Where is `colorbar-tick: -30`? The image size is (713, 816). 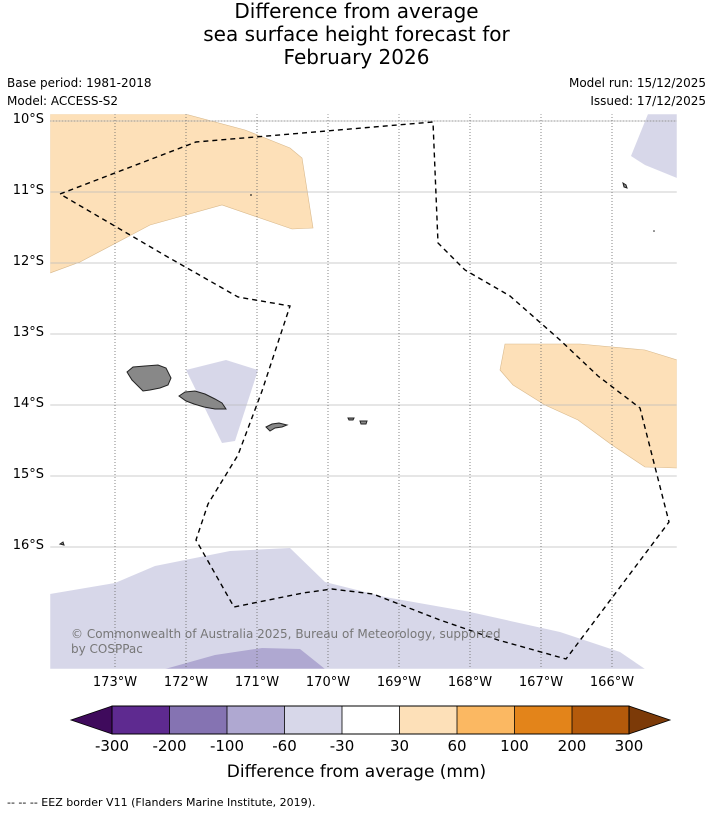
colorbar-tick: -30 is located at coordinates (342, 746).